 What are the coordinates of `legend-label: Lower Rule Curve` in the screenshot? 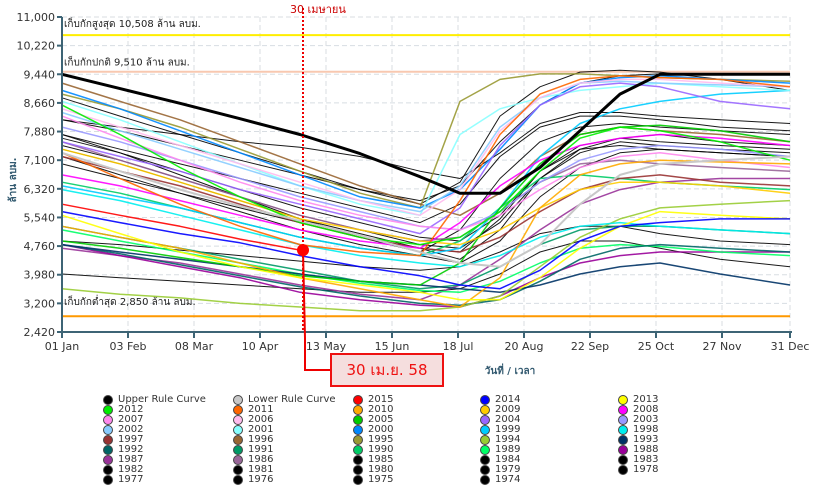 It's located at (292, 399).